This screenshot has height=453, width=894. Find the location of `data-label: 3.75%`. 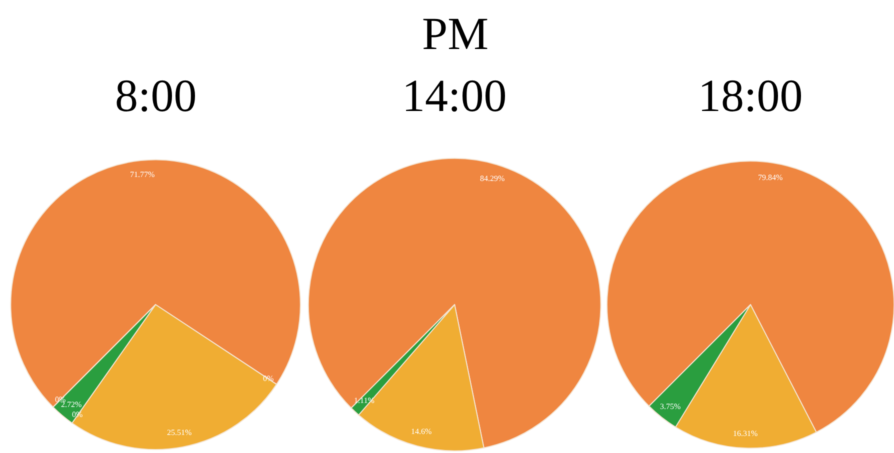

data-label: 3.75% is located at coordinates (670, 406).